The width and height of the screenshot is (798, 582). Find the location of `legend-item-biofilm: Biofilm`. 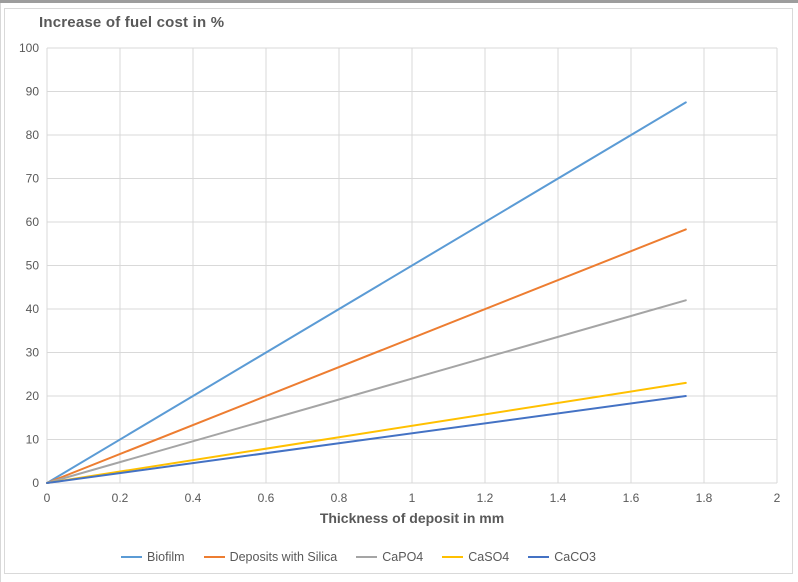

legend-item-biofilm: Biofilm is located at coordinates (153, 557).